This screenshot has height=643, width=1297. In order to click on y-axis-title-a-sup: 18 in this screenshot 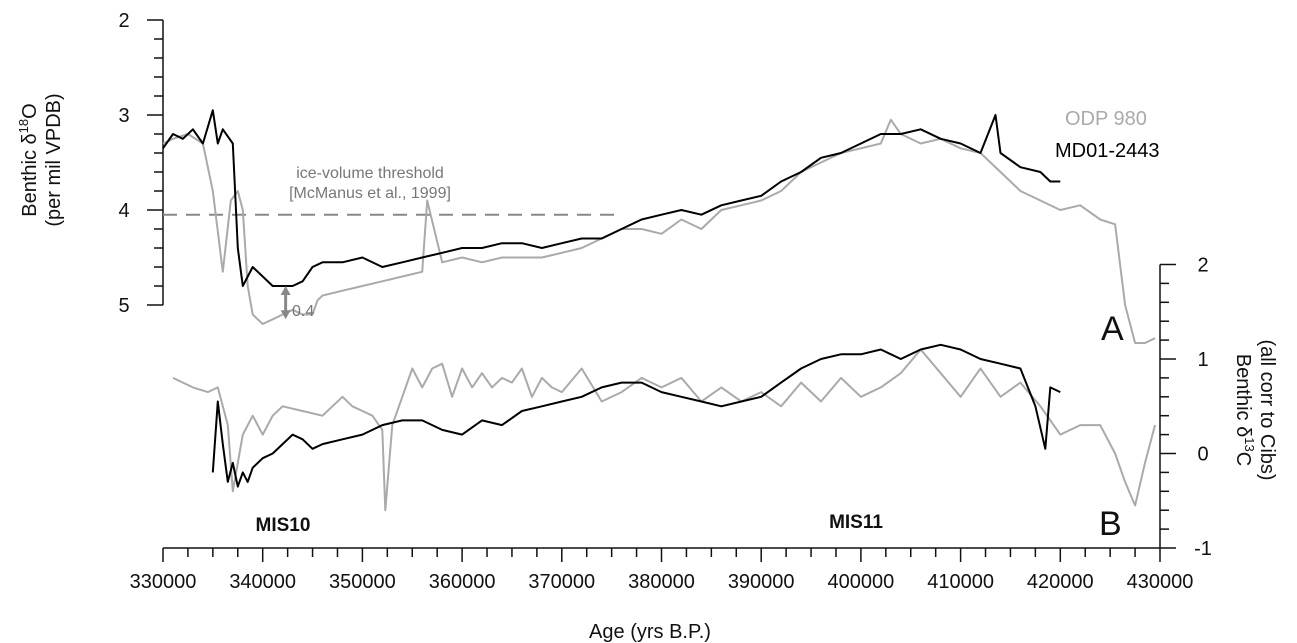, I will do `click(23, 126)`.